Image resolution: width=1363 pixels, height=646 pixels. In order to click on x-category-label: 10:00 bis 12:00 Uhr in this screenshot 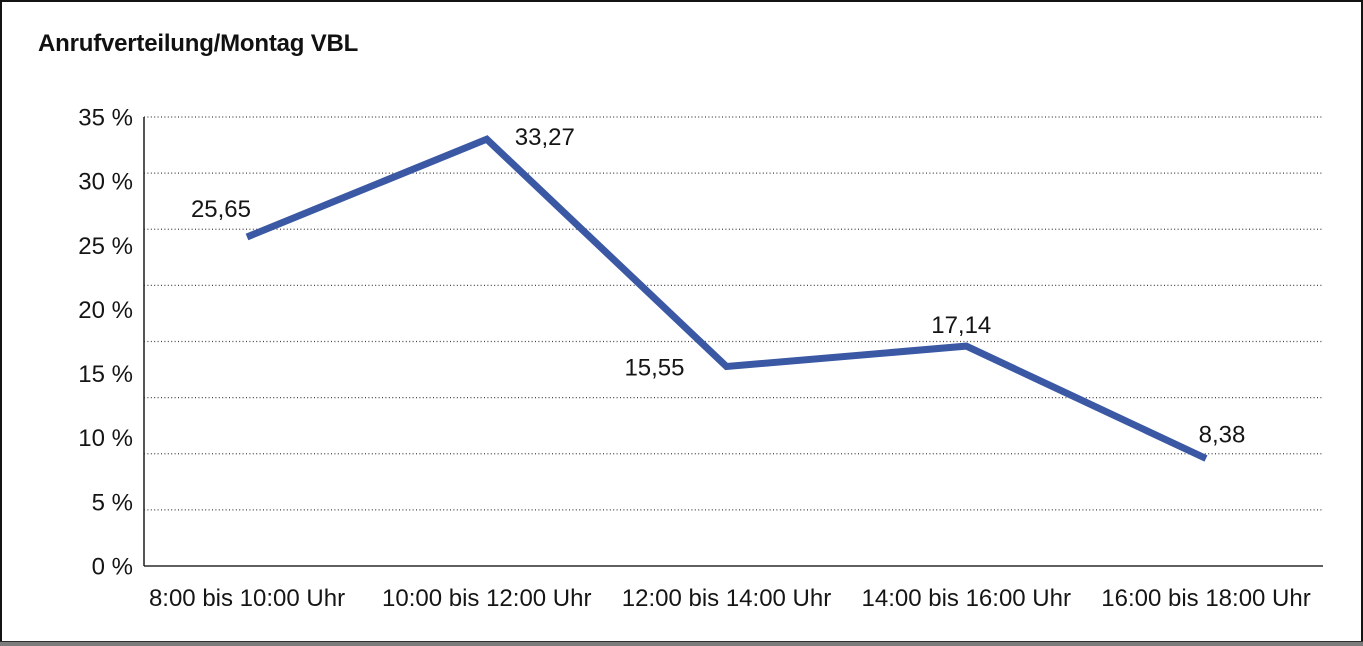, I will do `click(486, 598)`.